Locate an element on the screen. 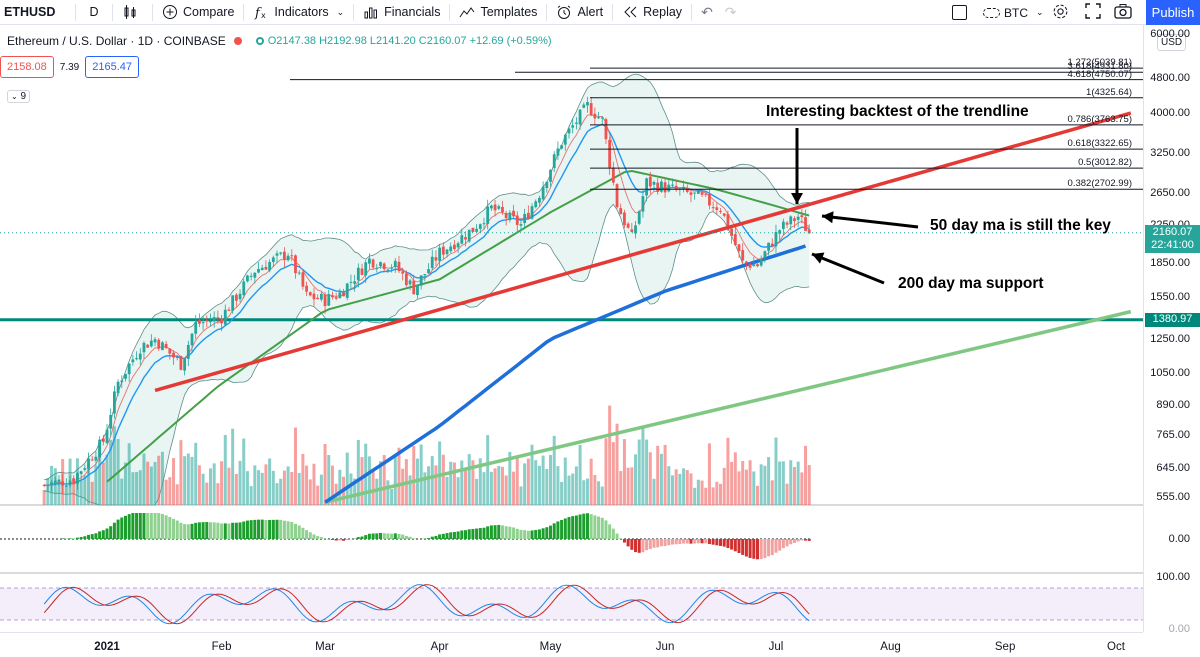  symbol-search: ETHUSD is located at coordinates (30, 12).